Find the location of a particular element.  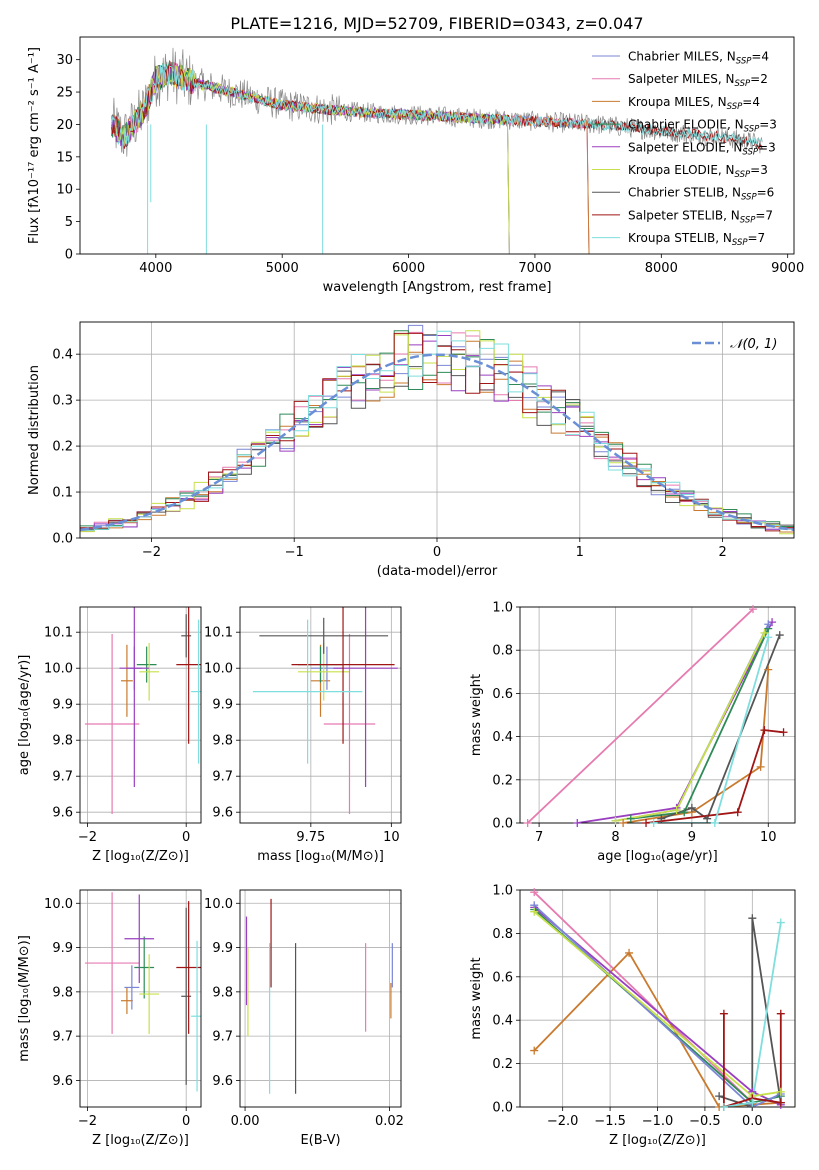

x-tick-label: −1.5 is located at coordinates (610, 1121).